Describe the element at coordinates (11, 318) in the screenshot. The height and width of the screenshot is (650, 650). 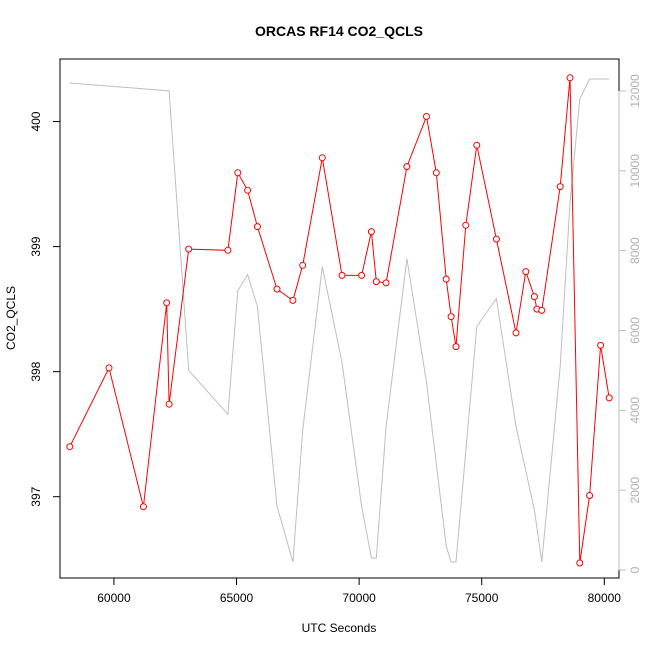
I see `y-axis-label: CO2_QCLS` at that location.